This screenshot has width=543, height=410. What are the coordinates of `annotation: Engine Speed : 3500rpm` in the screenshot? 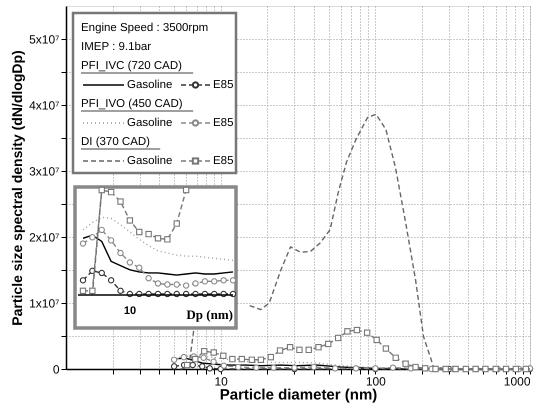 It's located at (144, 28).